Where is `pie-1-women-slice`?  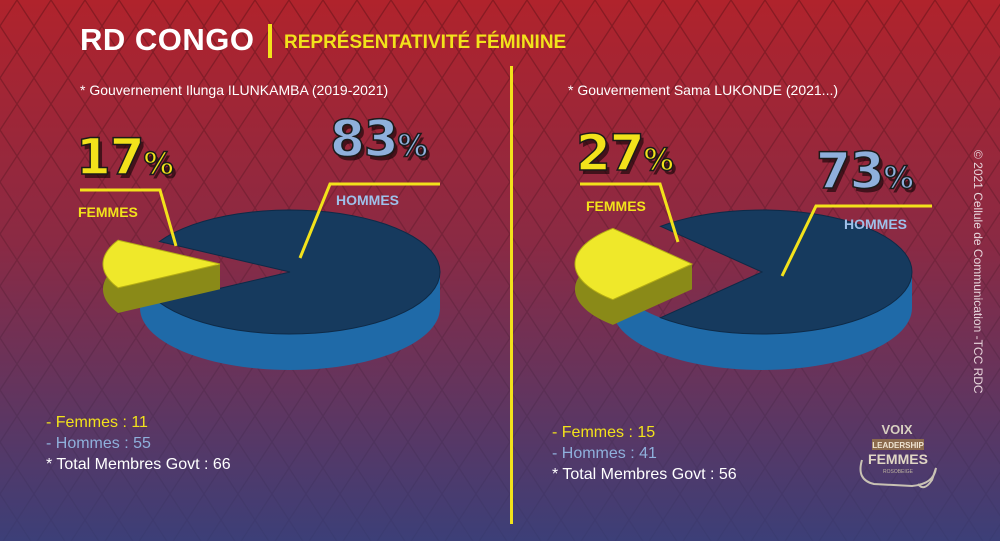 pie-1-women-slice is located at coordinates (161, 264).